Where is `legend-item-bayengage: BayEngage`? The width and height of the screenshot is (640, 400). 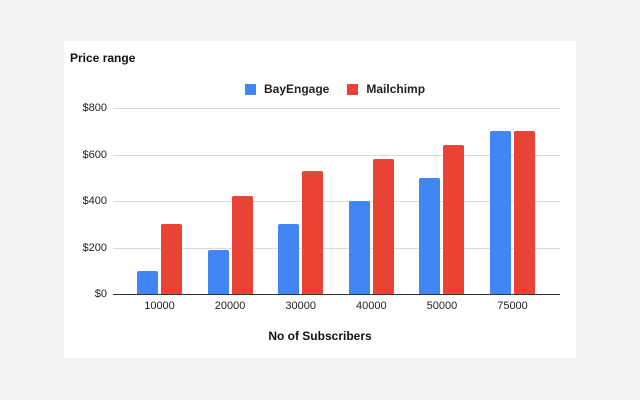
legend-item-bayengage: BayEngage is located at coordinates (287, 89).